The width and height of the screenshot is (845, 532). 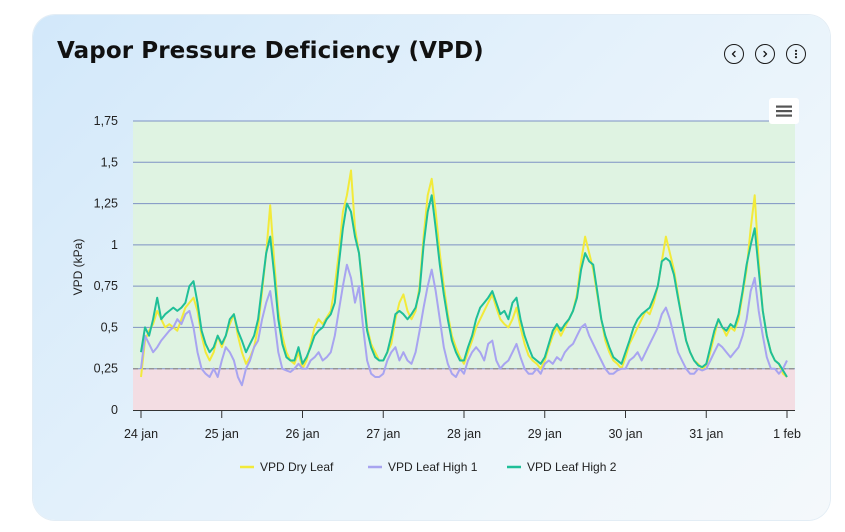 What do you see at coordinates (787, 434) in the screenshot?
I see `x-tick-label: 1 feb` at bounding box center [787, 434].